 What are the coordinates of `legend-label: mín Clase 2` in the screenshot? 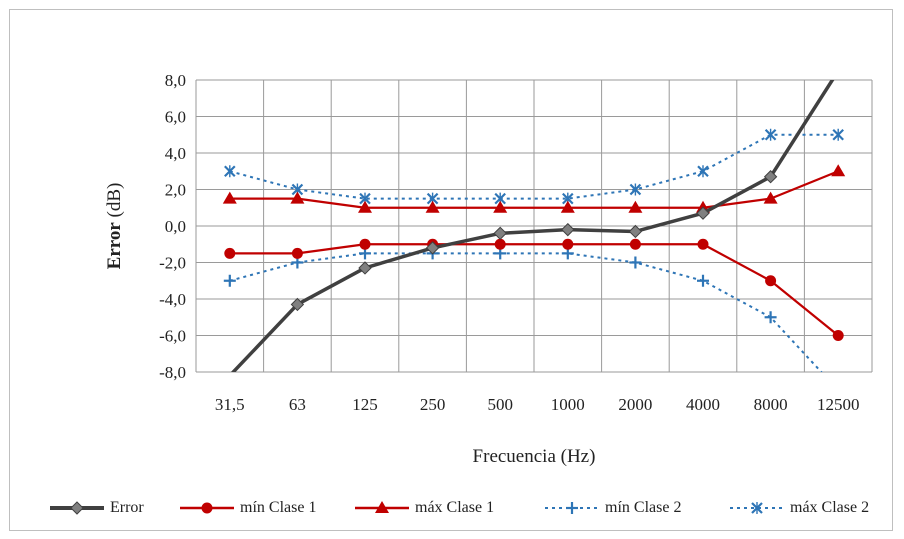 It's located at (643, 507).